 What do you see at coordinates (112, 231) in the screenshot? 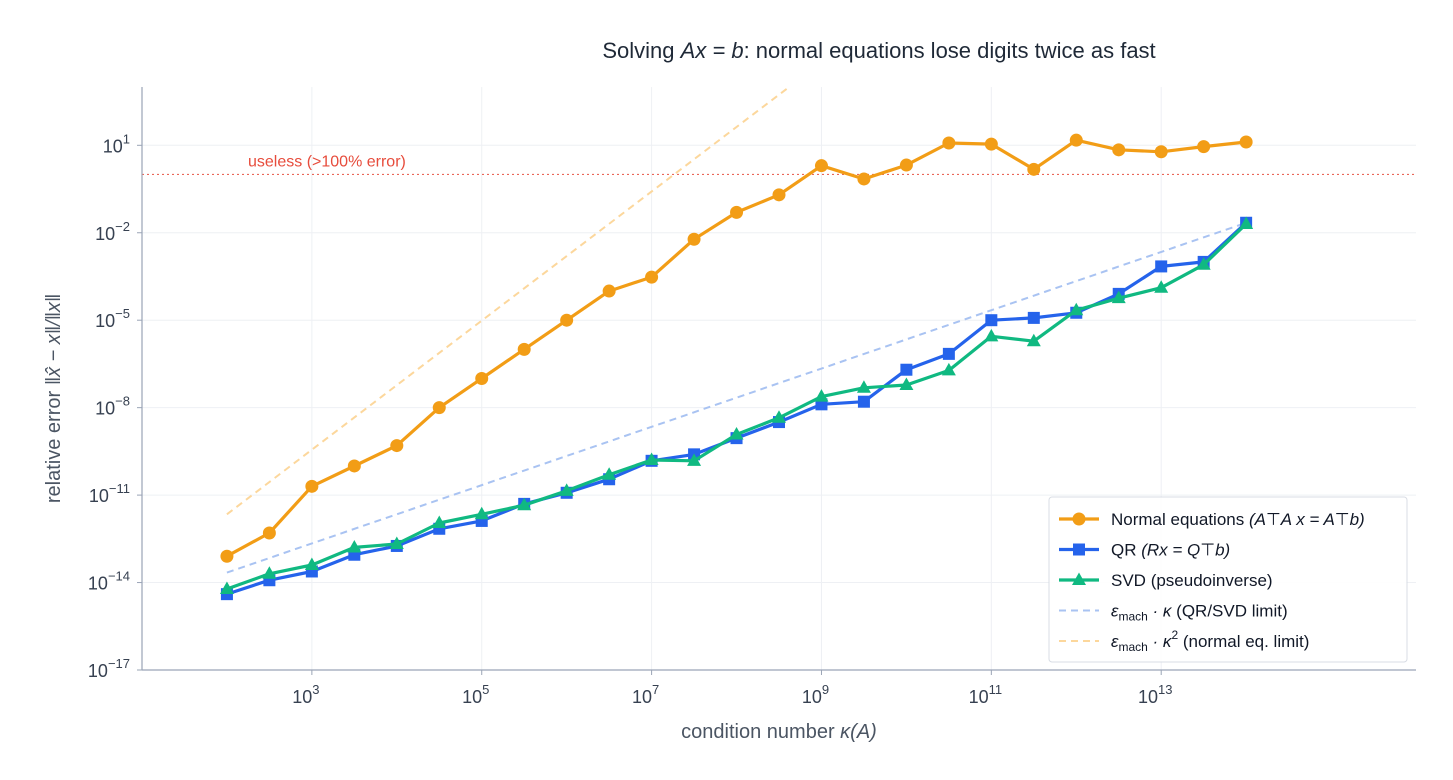
I see `y-tick-label: 10⁻²` at bounding box center [112, 231].